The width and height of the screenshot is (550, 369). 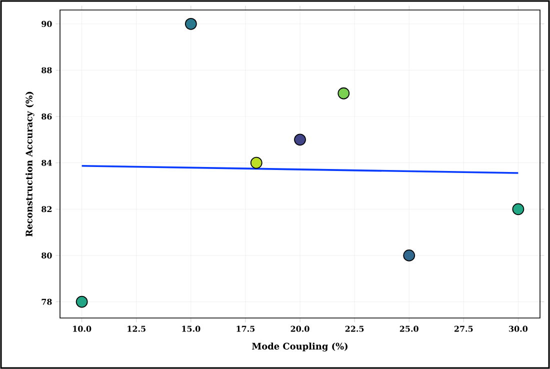 What do you see at coordinates (300, 347) in the screenshot?
I see `x-axis-title: Mode Coupling (%)` at bounding box center [300, 347].